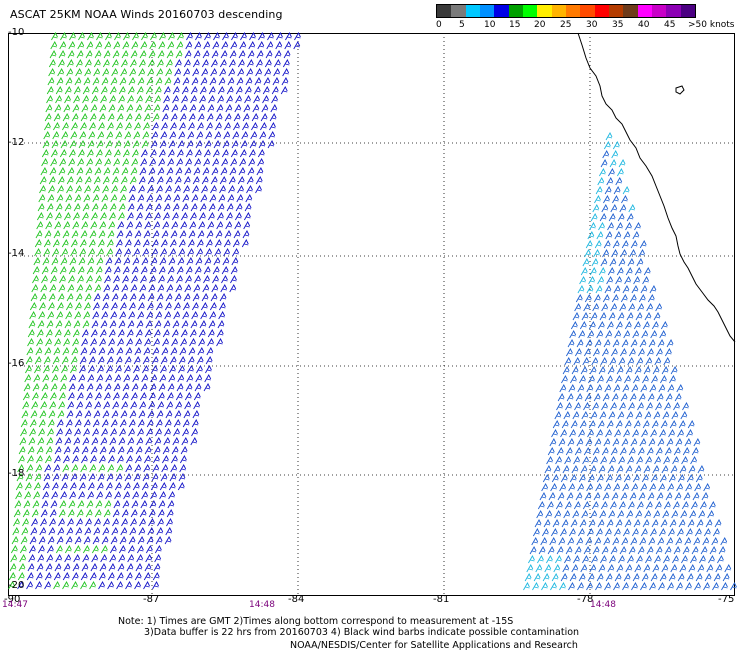 This screenshot has height=651, width=740. What do you see at coordinates (16, 253) in the screenshot?
I see `lat-label-14: -14` at bounding box center [16, 253].